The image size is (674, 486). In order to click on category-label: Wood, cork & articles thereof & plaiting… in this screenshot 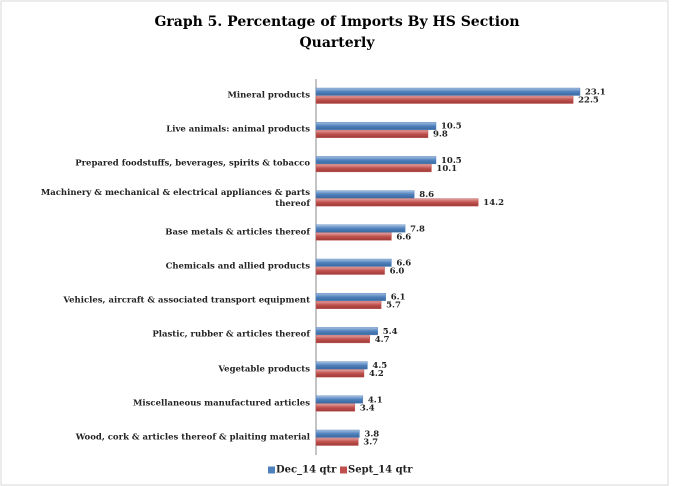, I will do `click(192, 437)`.